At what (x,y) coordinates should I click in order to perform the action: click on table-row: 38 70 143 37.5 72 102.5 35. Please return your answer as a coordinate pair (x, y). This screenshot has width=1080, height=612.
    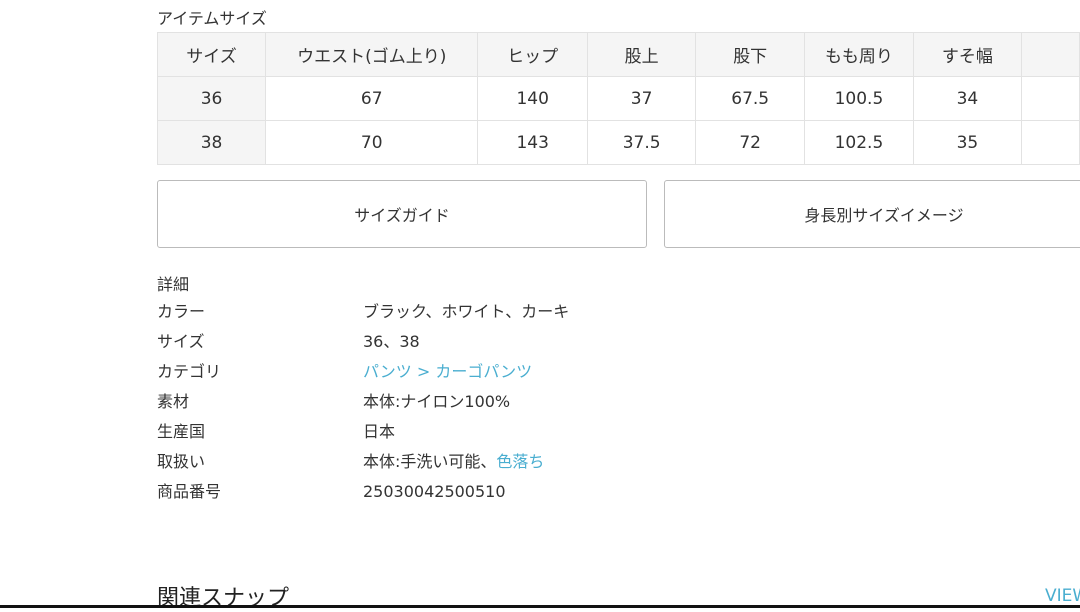
    Looking at the image, I should click on (618, 142).